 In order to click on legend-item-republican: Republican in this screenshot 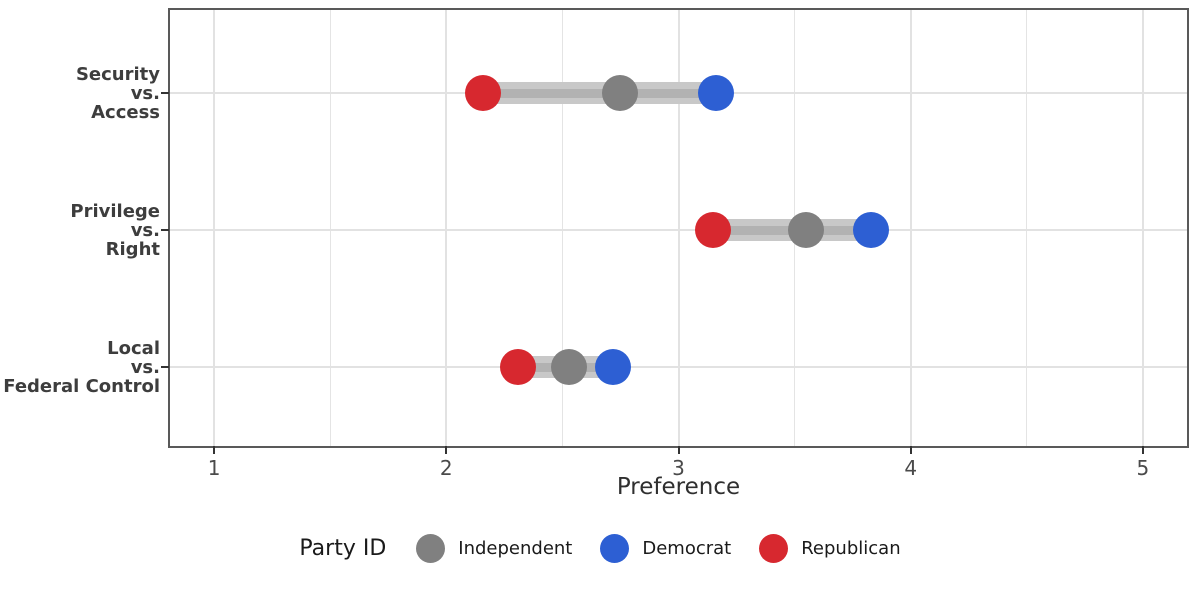, I will do `click(830, 548)`.